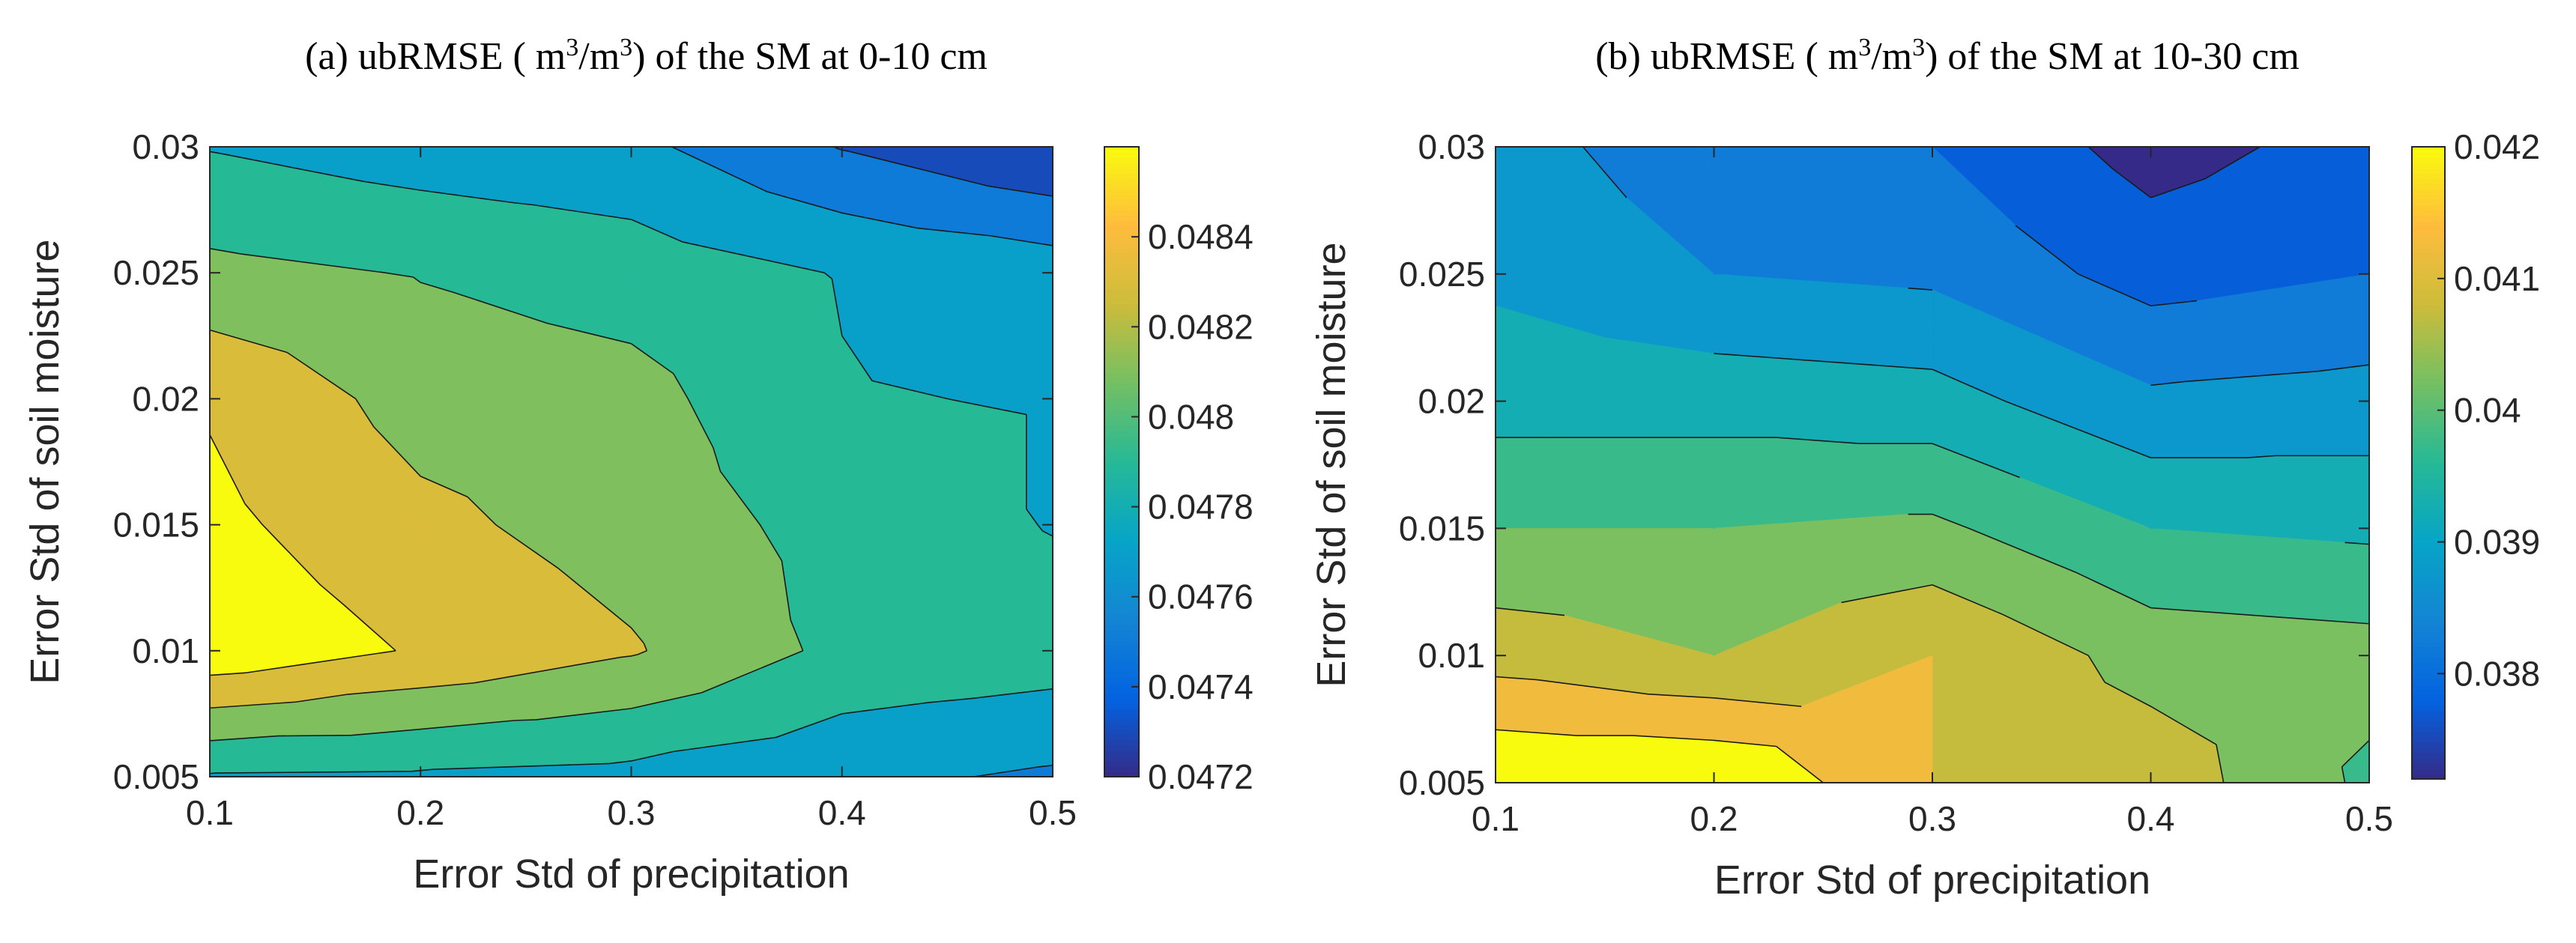 This screenshot has width=2576, height=943. I want to click on colorbar-tick-label: 0.0472, so click(1201, 776).